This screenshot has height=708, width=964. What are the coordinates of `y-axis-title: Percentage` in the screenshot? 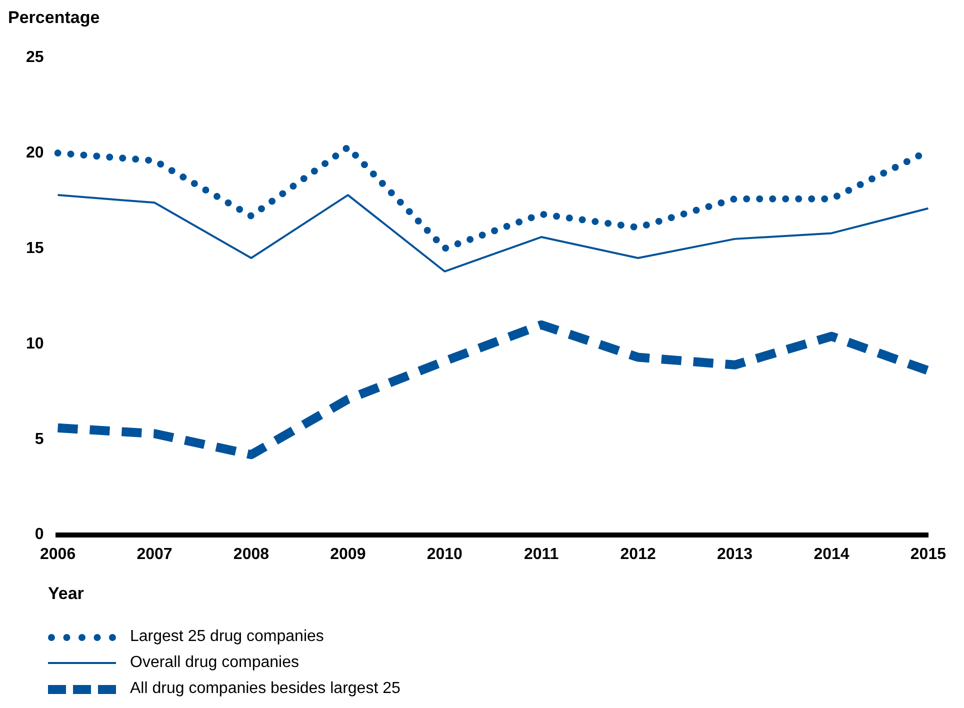 It's located at (54, 18).